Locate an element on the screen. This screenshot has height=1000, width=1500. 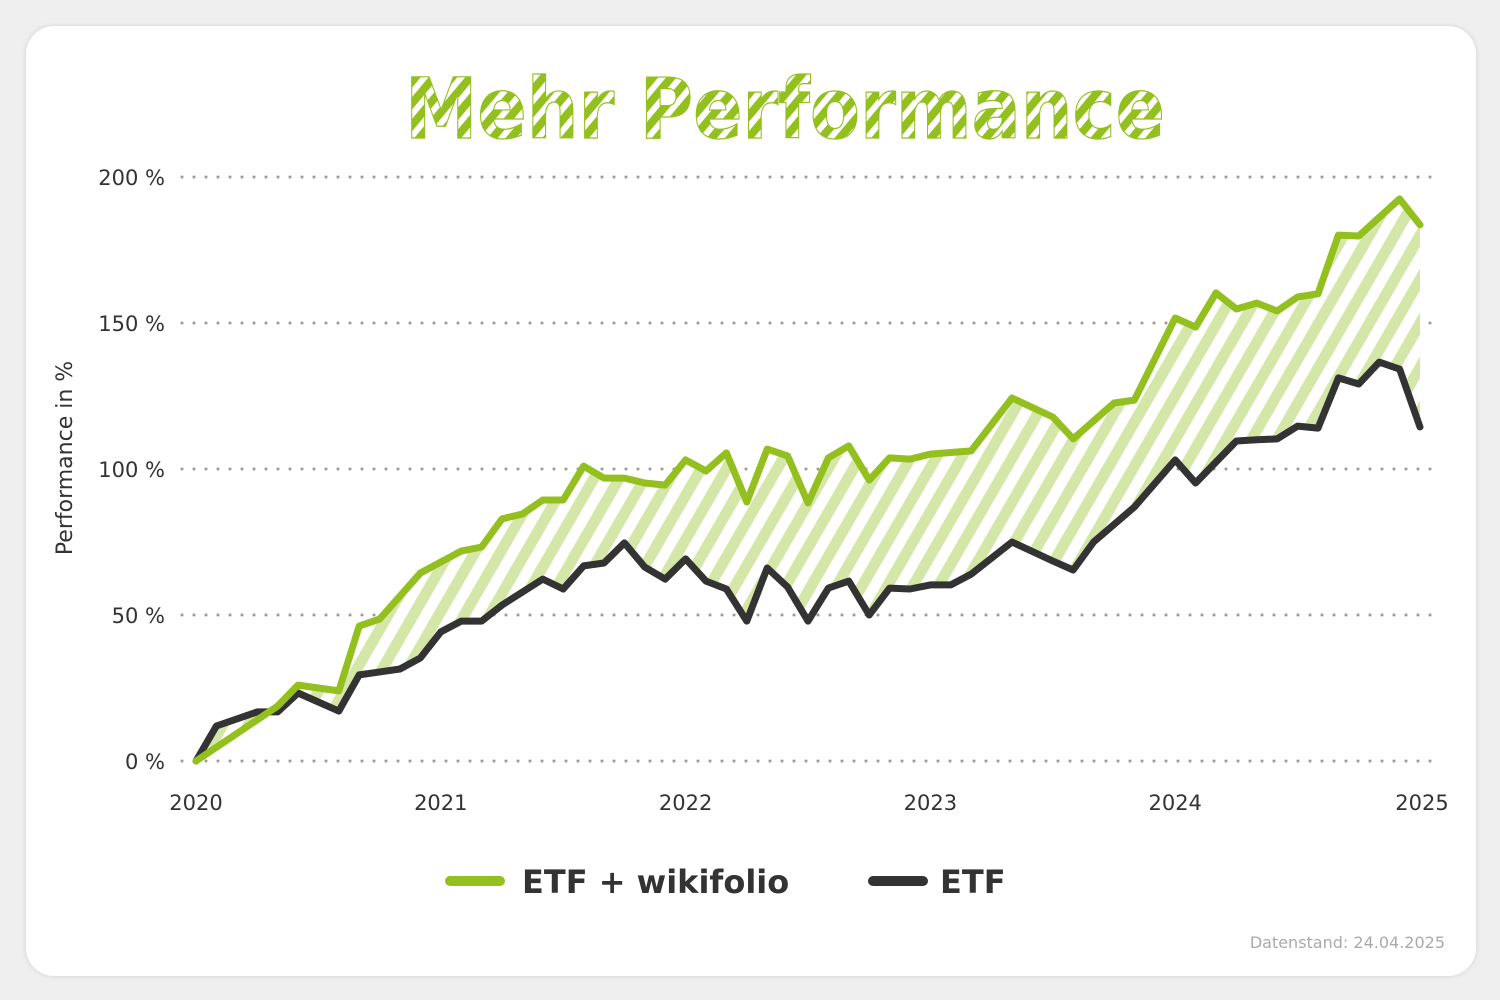
data-date-footnote: Datenstand: 24.04.2025 is located at coordinates (1347, 942).